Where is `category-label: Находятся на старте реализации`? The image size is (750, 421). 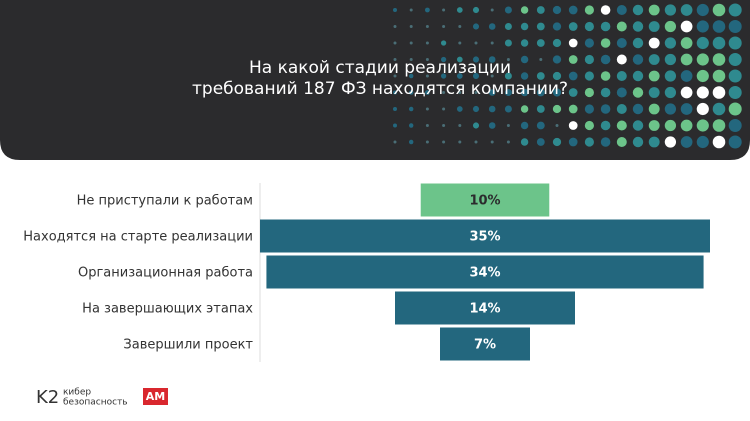 category-label: Находятся на старте реализации is located at coordinates (138, 237).